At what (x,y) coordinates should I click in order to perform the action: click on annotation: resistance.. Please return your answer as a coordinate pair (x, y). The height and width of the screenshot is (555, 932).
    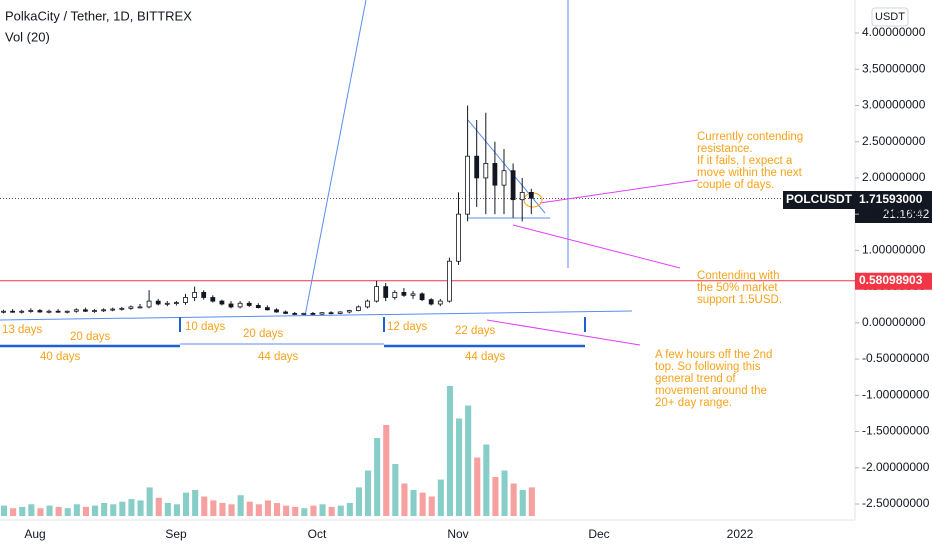
    Looking at the image, I should click on (725, 149).